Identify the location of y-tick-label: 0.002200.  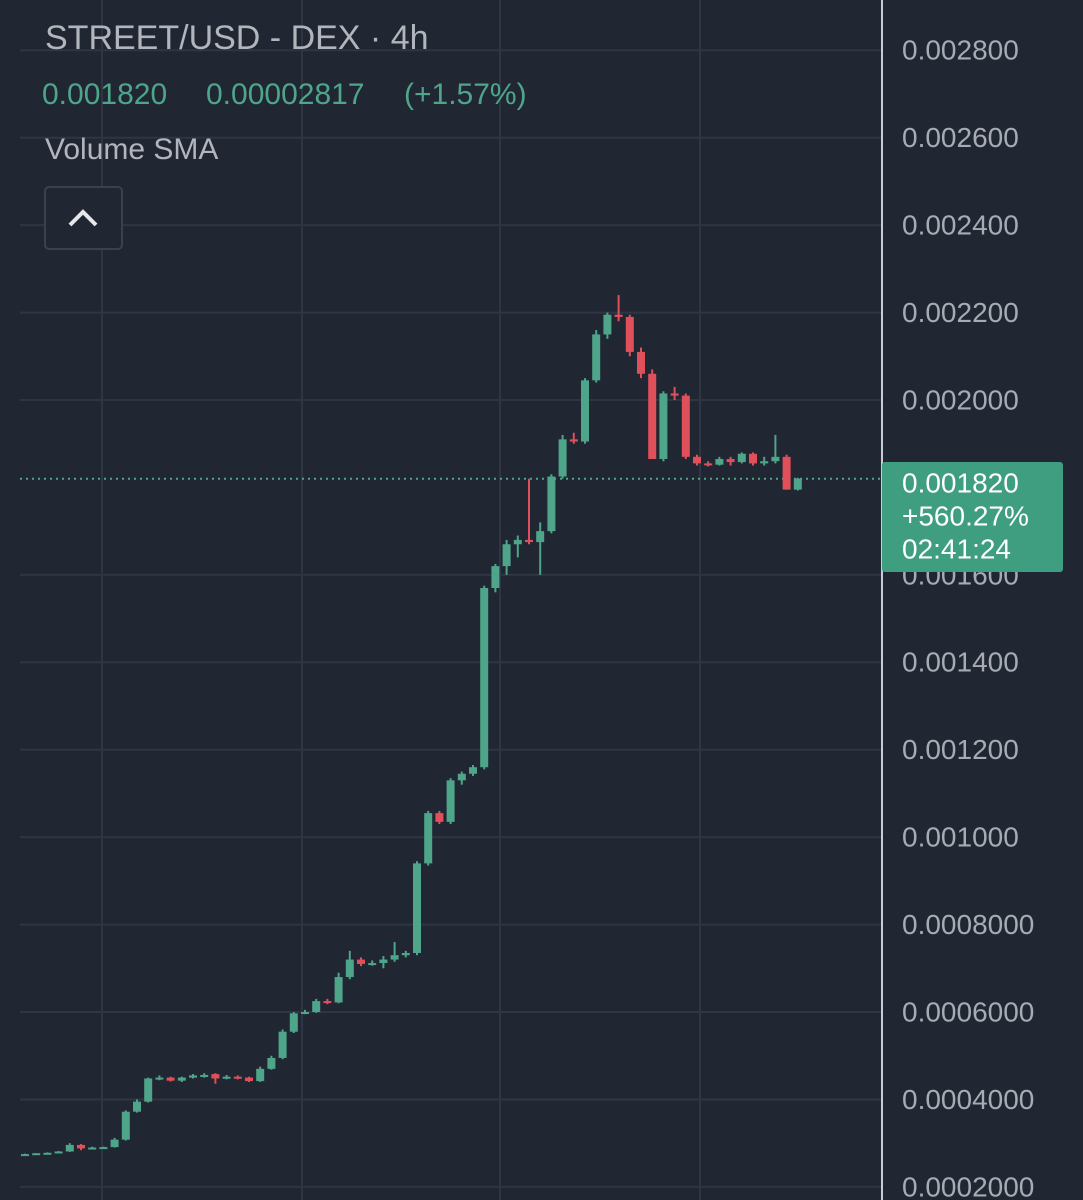
(960, 312).